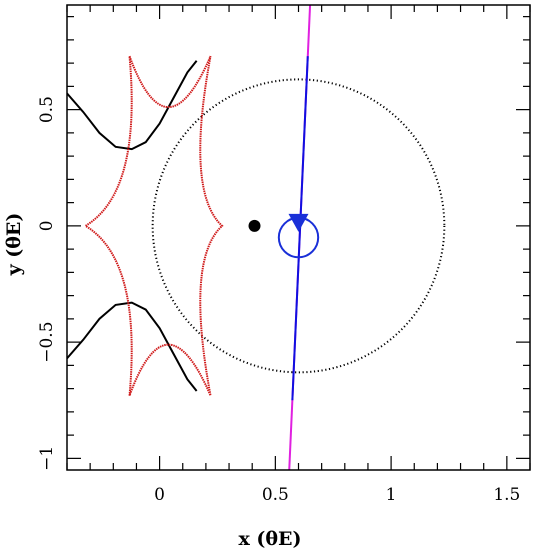  What do you see at coordinates (391, 495) in the screenshot?
I see `x-tick-label: 1` at bounding box center [391, 495].